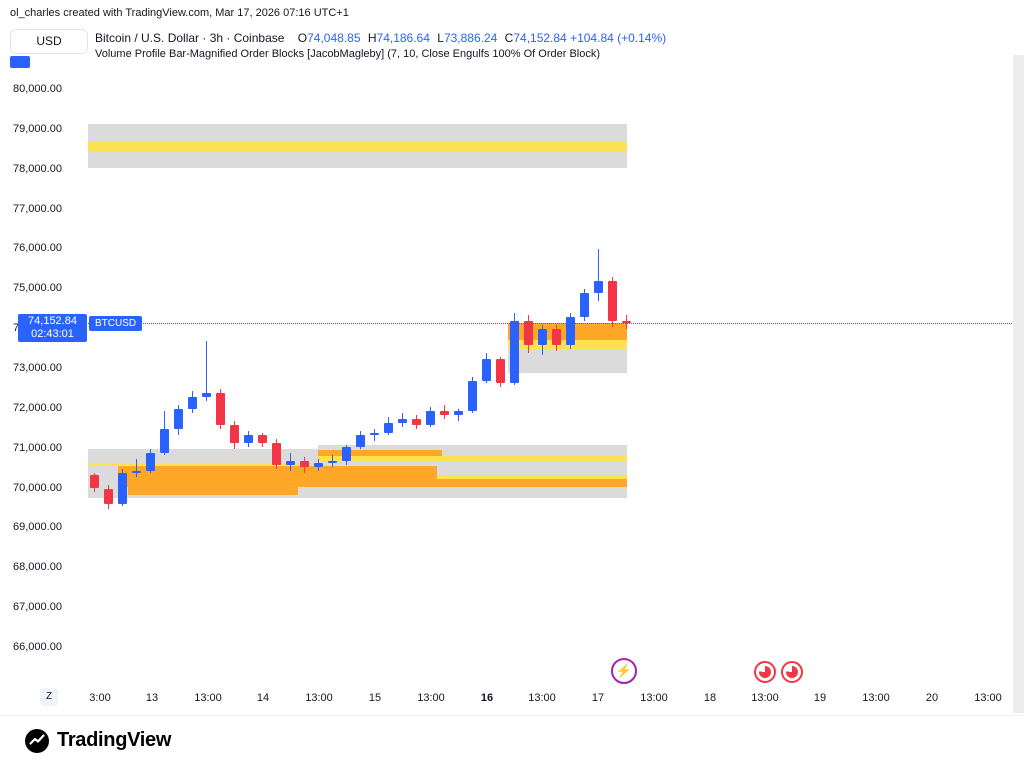 The width and height of the screenshot is (1024, 765). I want to click on price-scale-label: 80,000.00, so click(37, 89).